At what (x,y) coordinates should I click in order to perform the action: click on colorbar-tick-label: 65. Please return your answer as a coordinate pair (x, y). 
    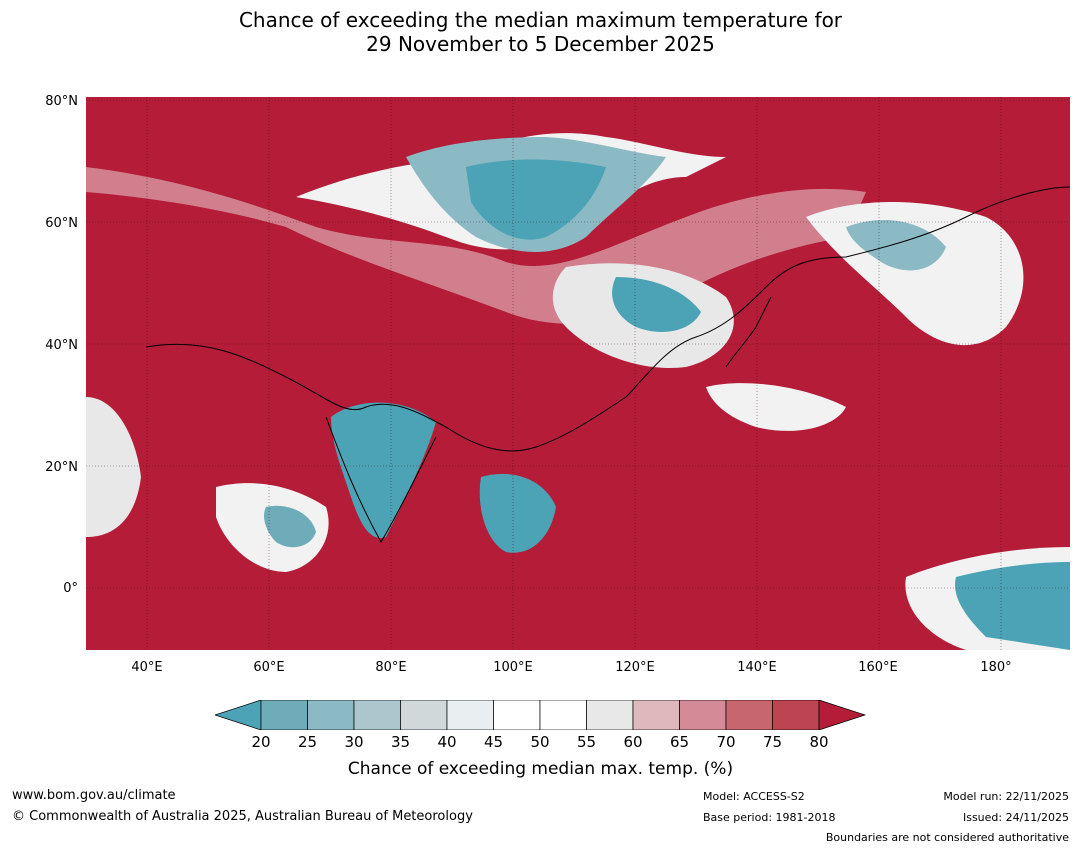
    Looking at the image, I should click on (679, 742).